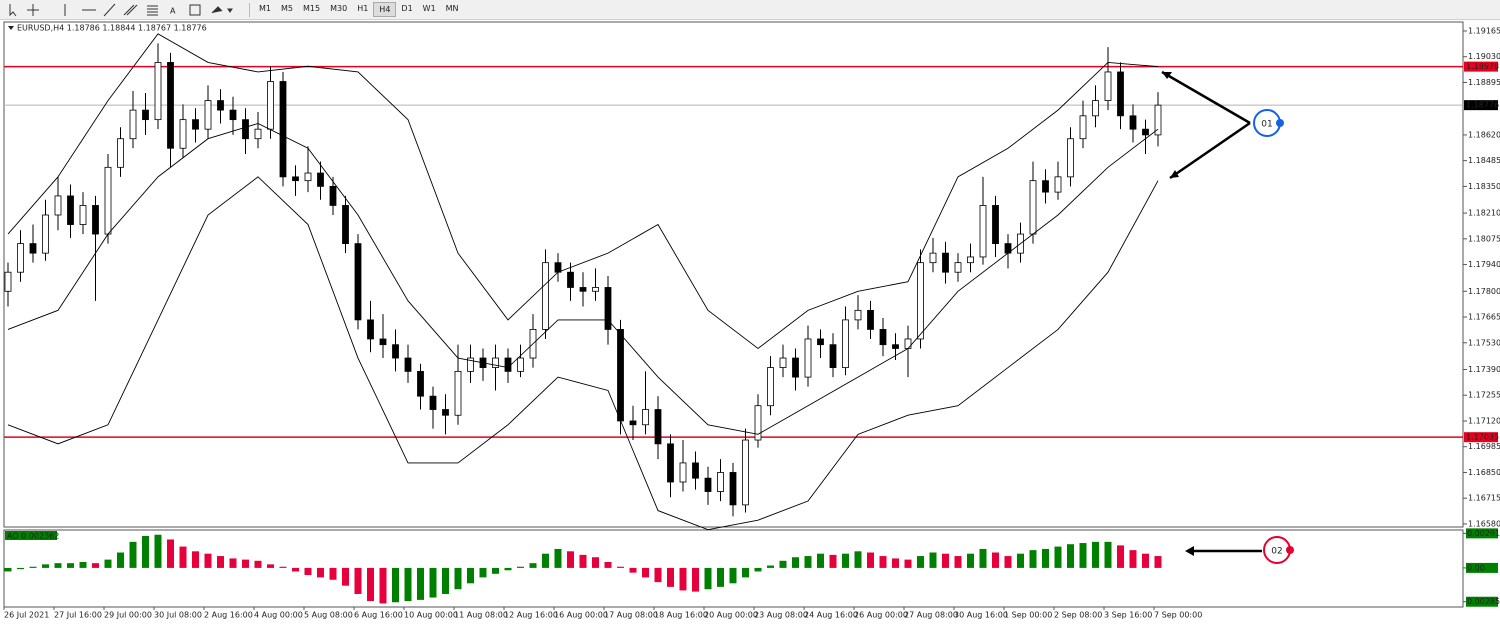  I want to click on timeframe-button: H4, so click(385, 9).